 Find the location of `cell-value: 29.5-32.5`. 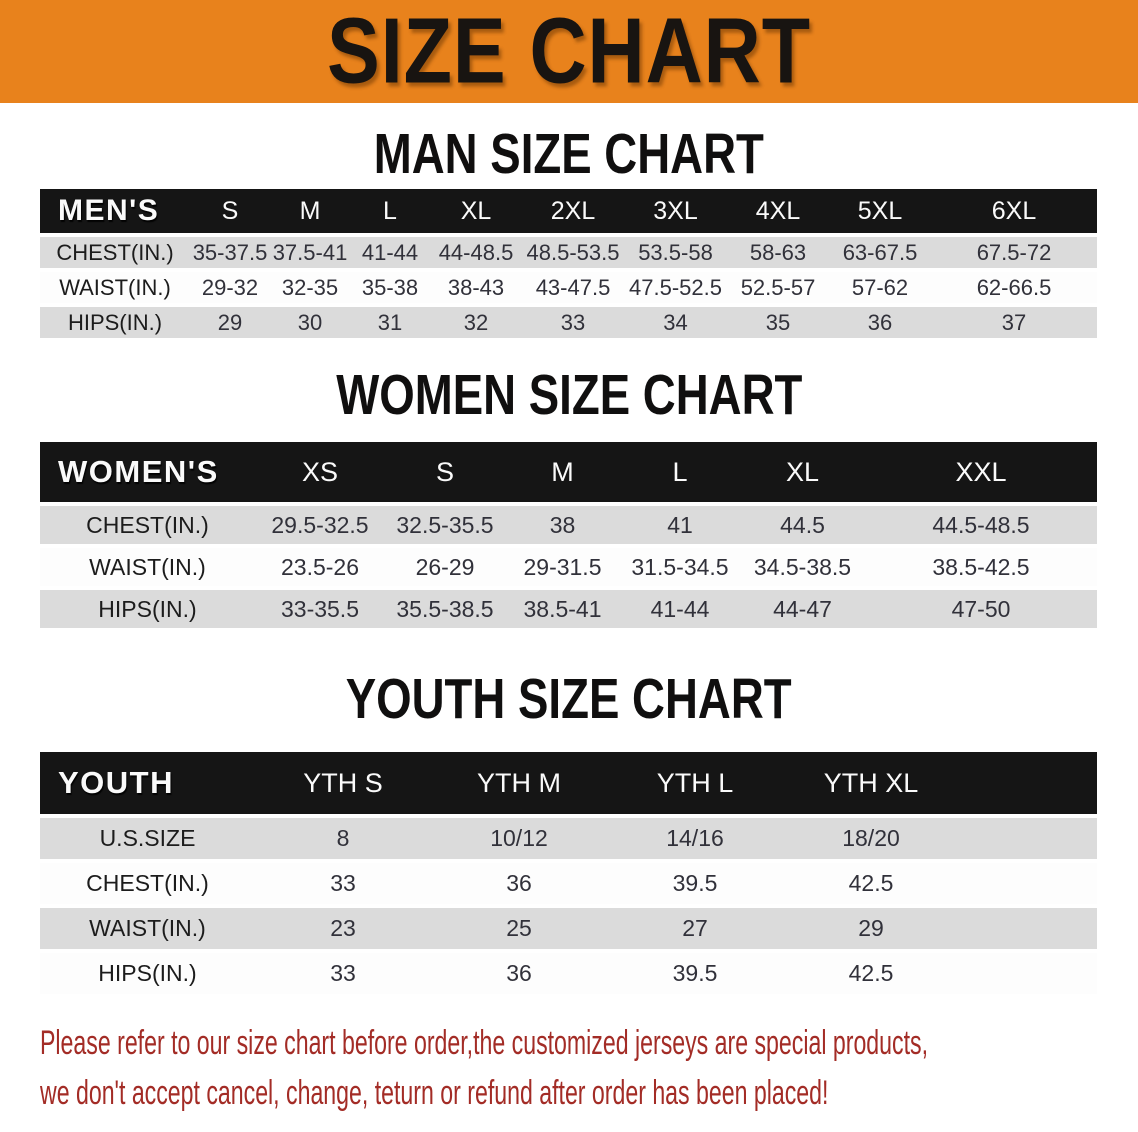

cell-value: 29.5-32.5 is located at coordinates (320, 524).